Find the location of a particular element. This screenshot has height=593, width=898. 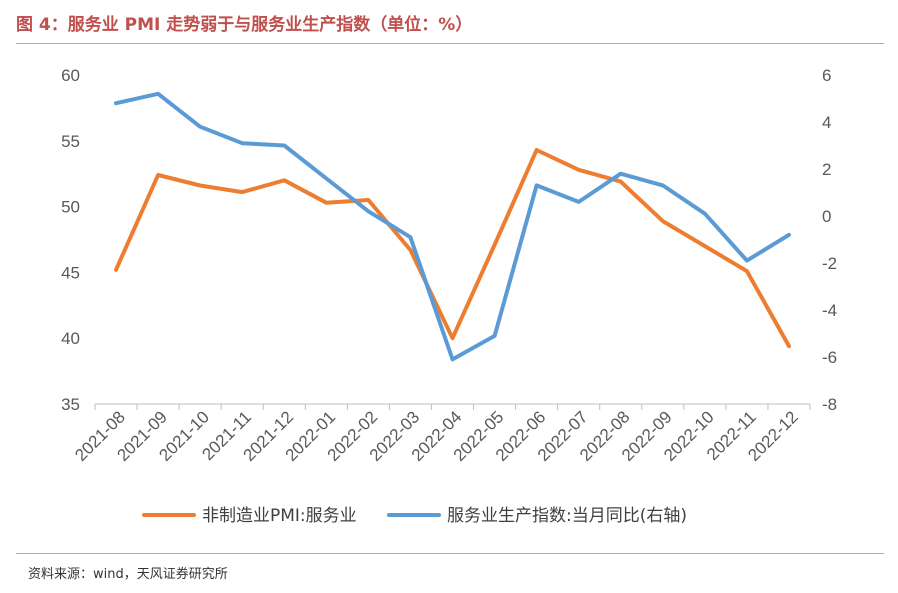

right-y-axis: 6 4 2 0 -2 -4 -6 -8 is located at coordinates (829, 240).